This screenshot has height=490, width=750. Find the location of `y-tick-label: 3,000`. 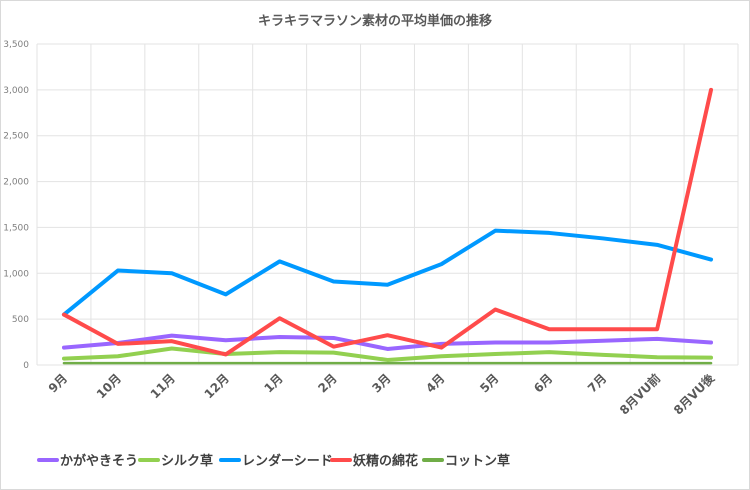

y-tick-label: 3,000 is located at coordinates (16, 91).